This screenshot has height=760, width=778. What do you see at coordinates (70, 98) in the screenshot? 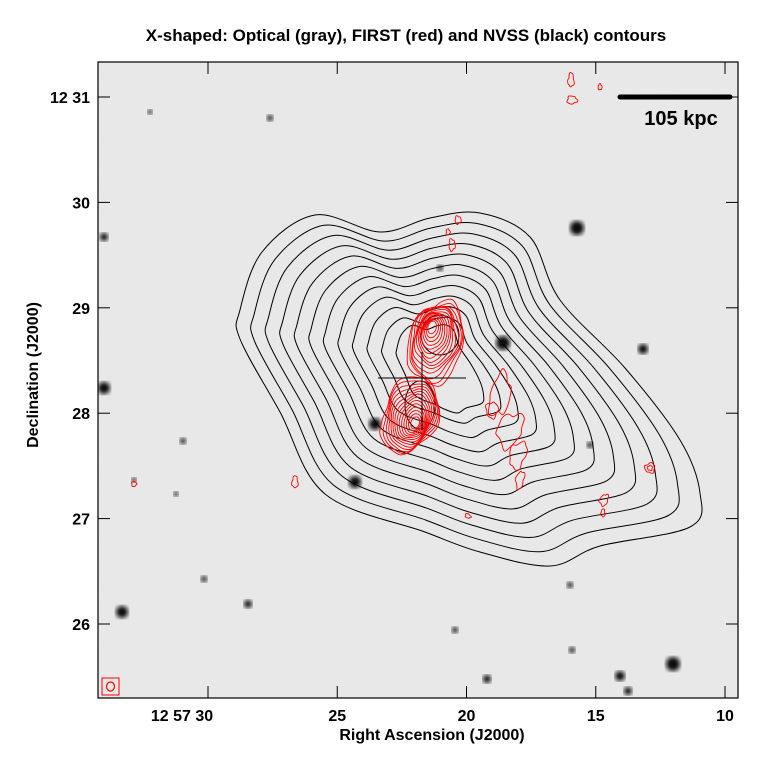
I see `y-tick-label: 12 31` at bounding box center [70, 98].